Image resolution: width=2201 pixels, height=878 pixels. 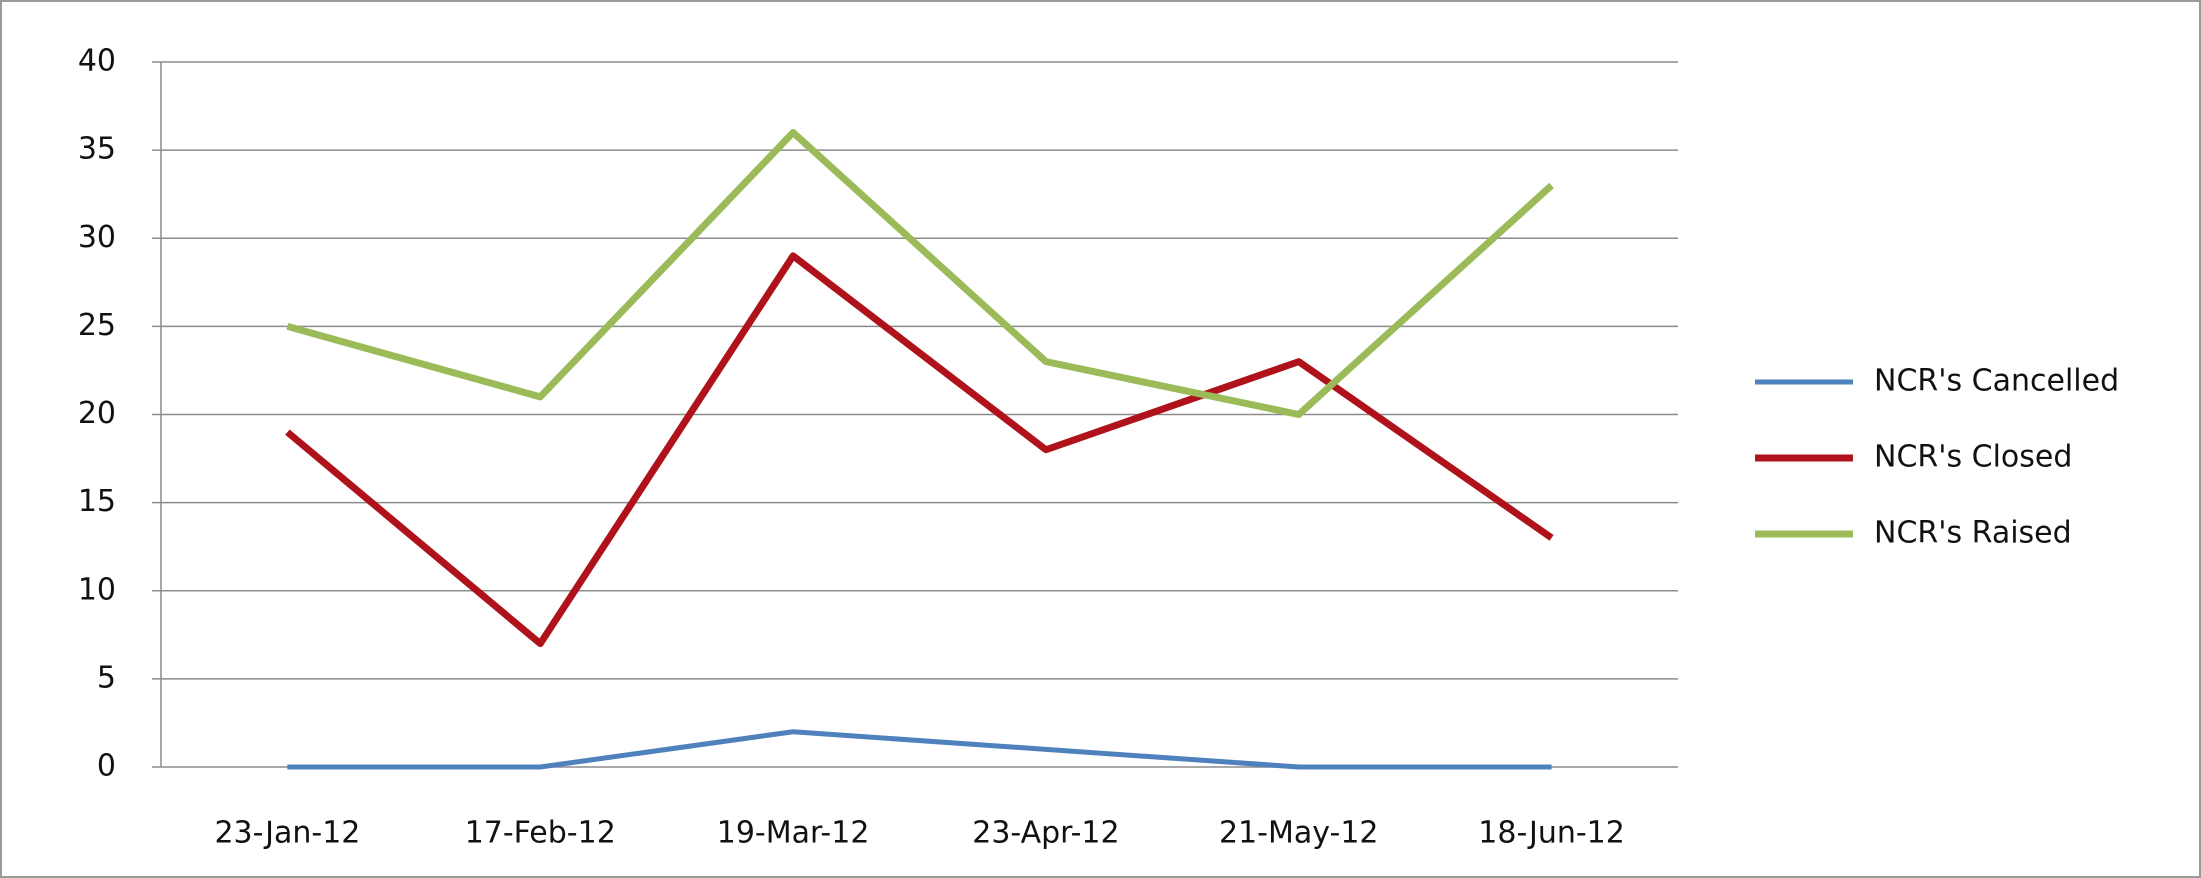 I want to click on y-tick-label: 40, so click(x=97, y=61).